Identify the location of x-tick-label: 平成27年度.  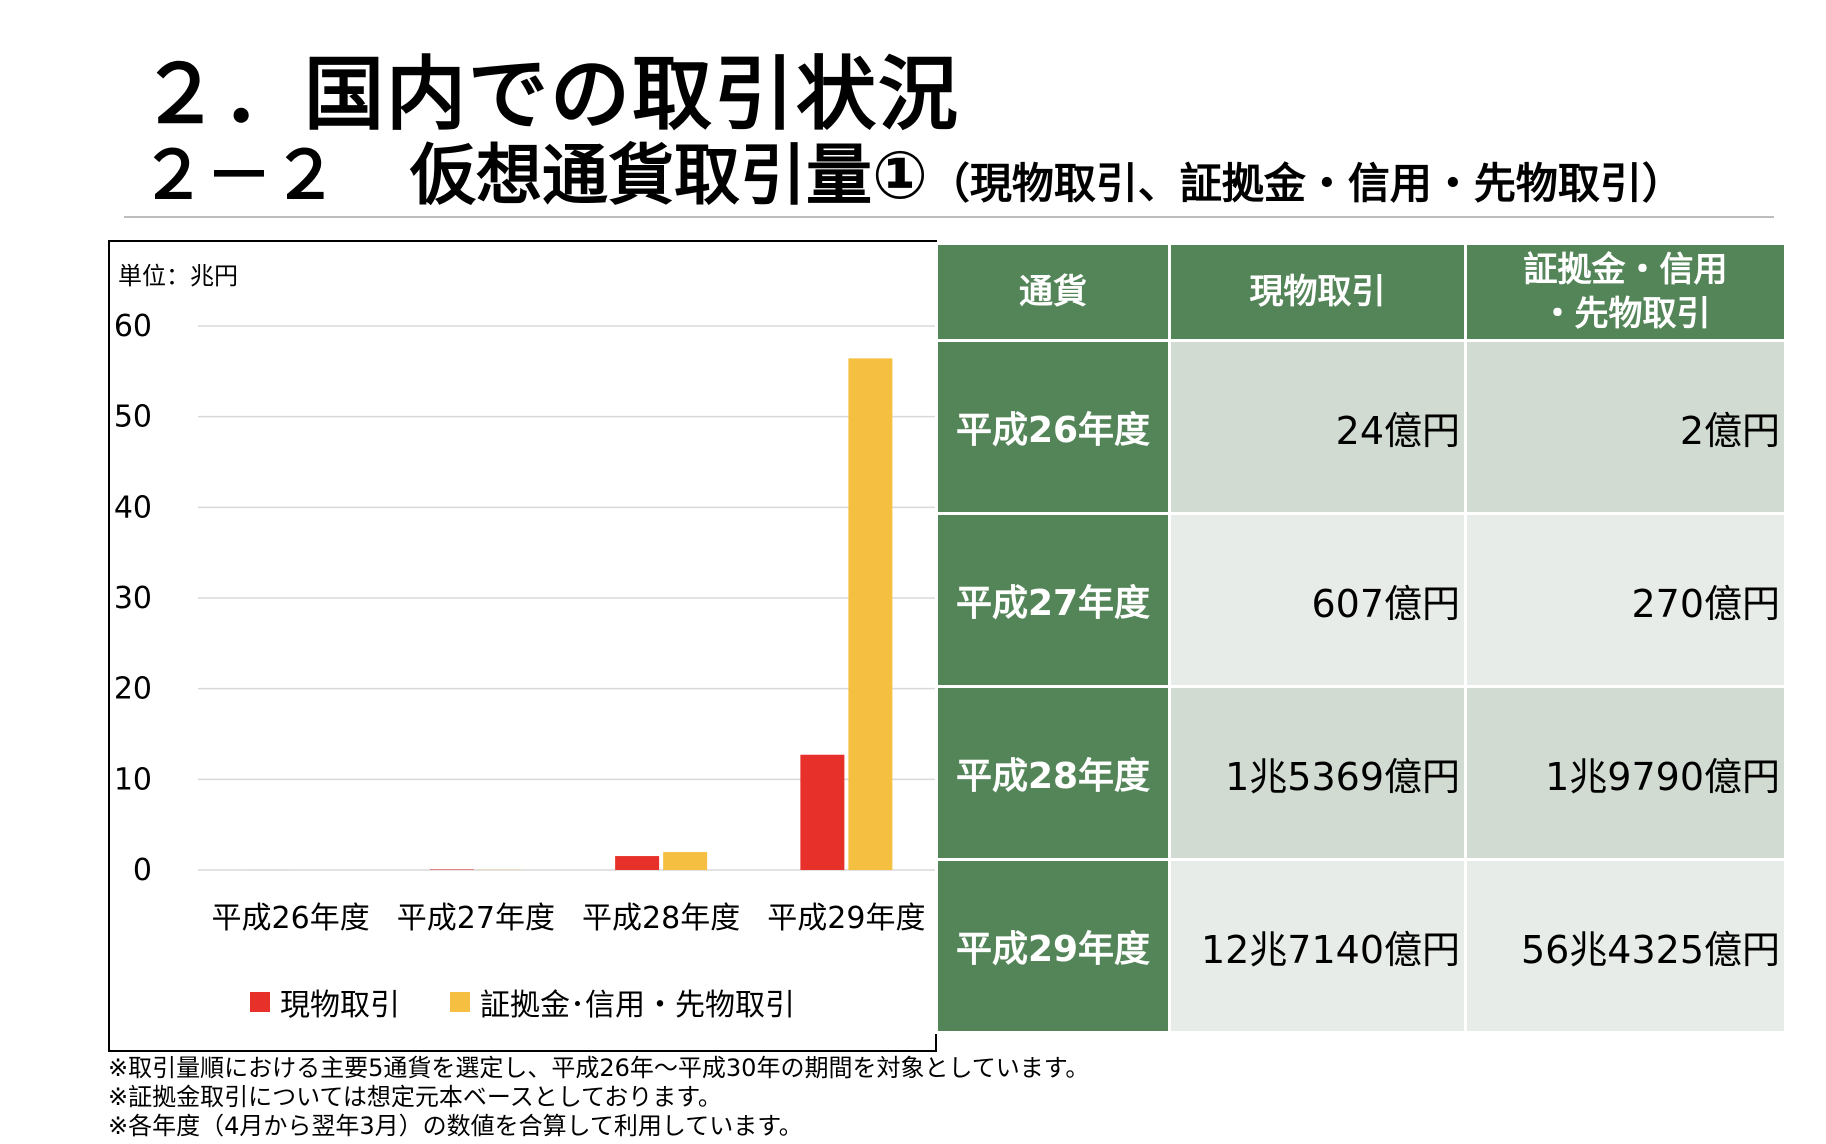
(476, 918).